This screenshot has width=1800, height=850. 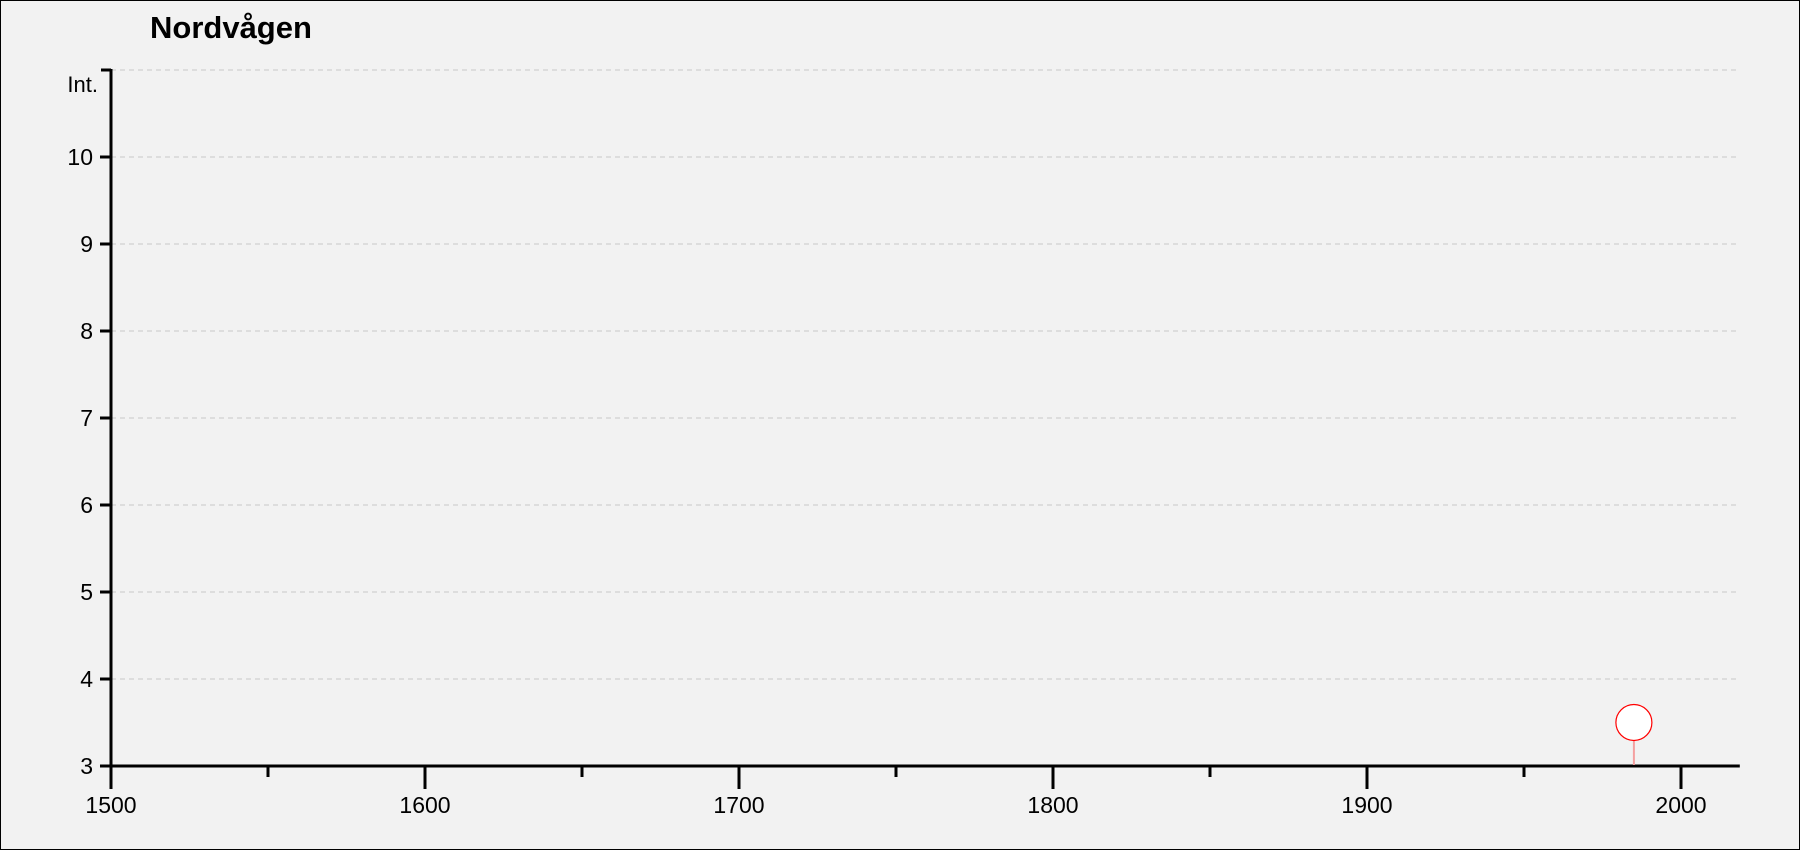 I want to click on x-tick-label: 1900, so click(x=1366, y=805).